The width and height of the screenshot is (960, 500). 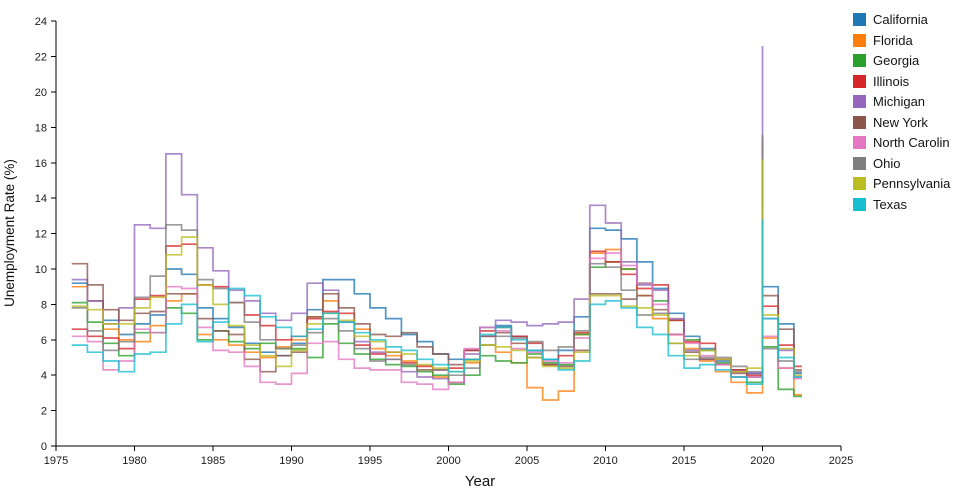 I want to click on y-tick-label: 12, so click(x=41, y=235).